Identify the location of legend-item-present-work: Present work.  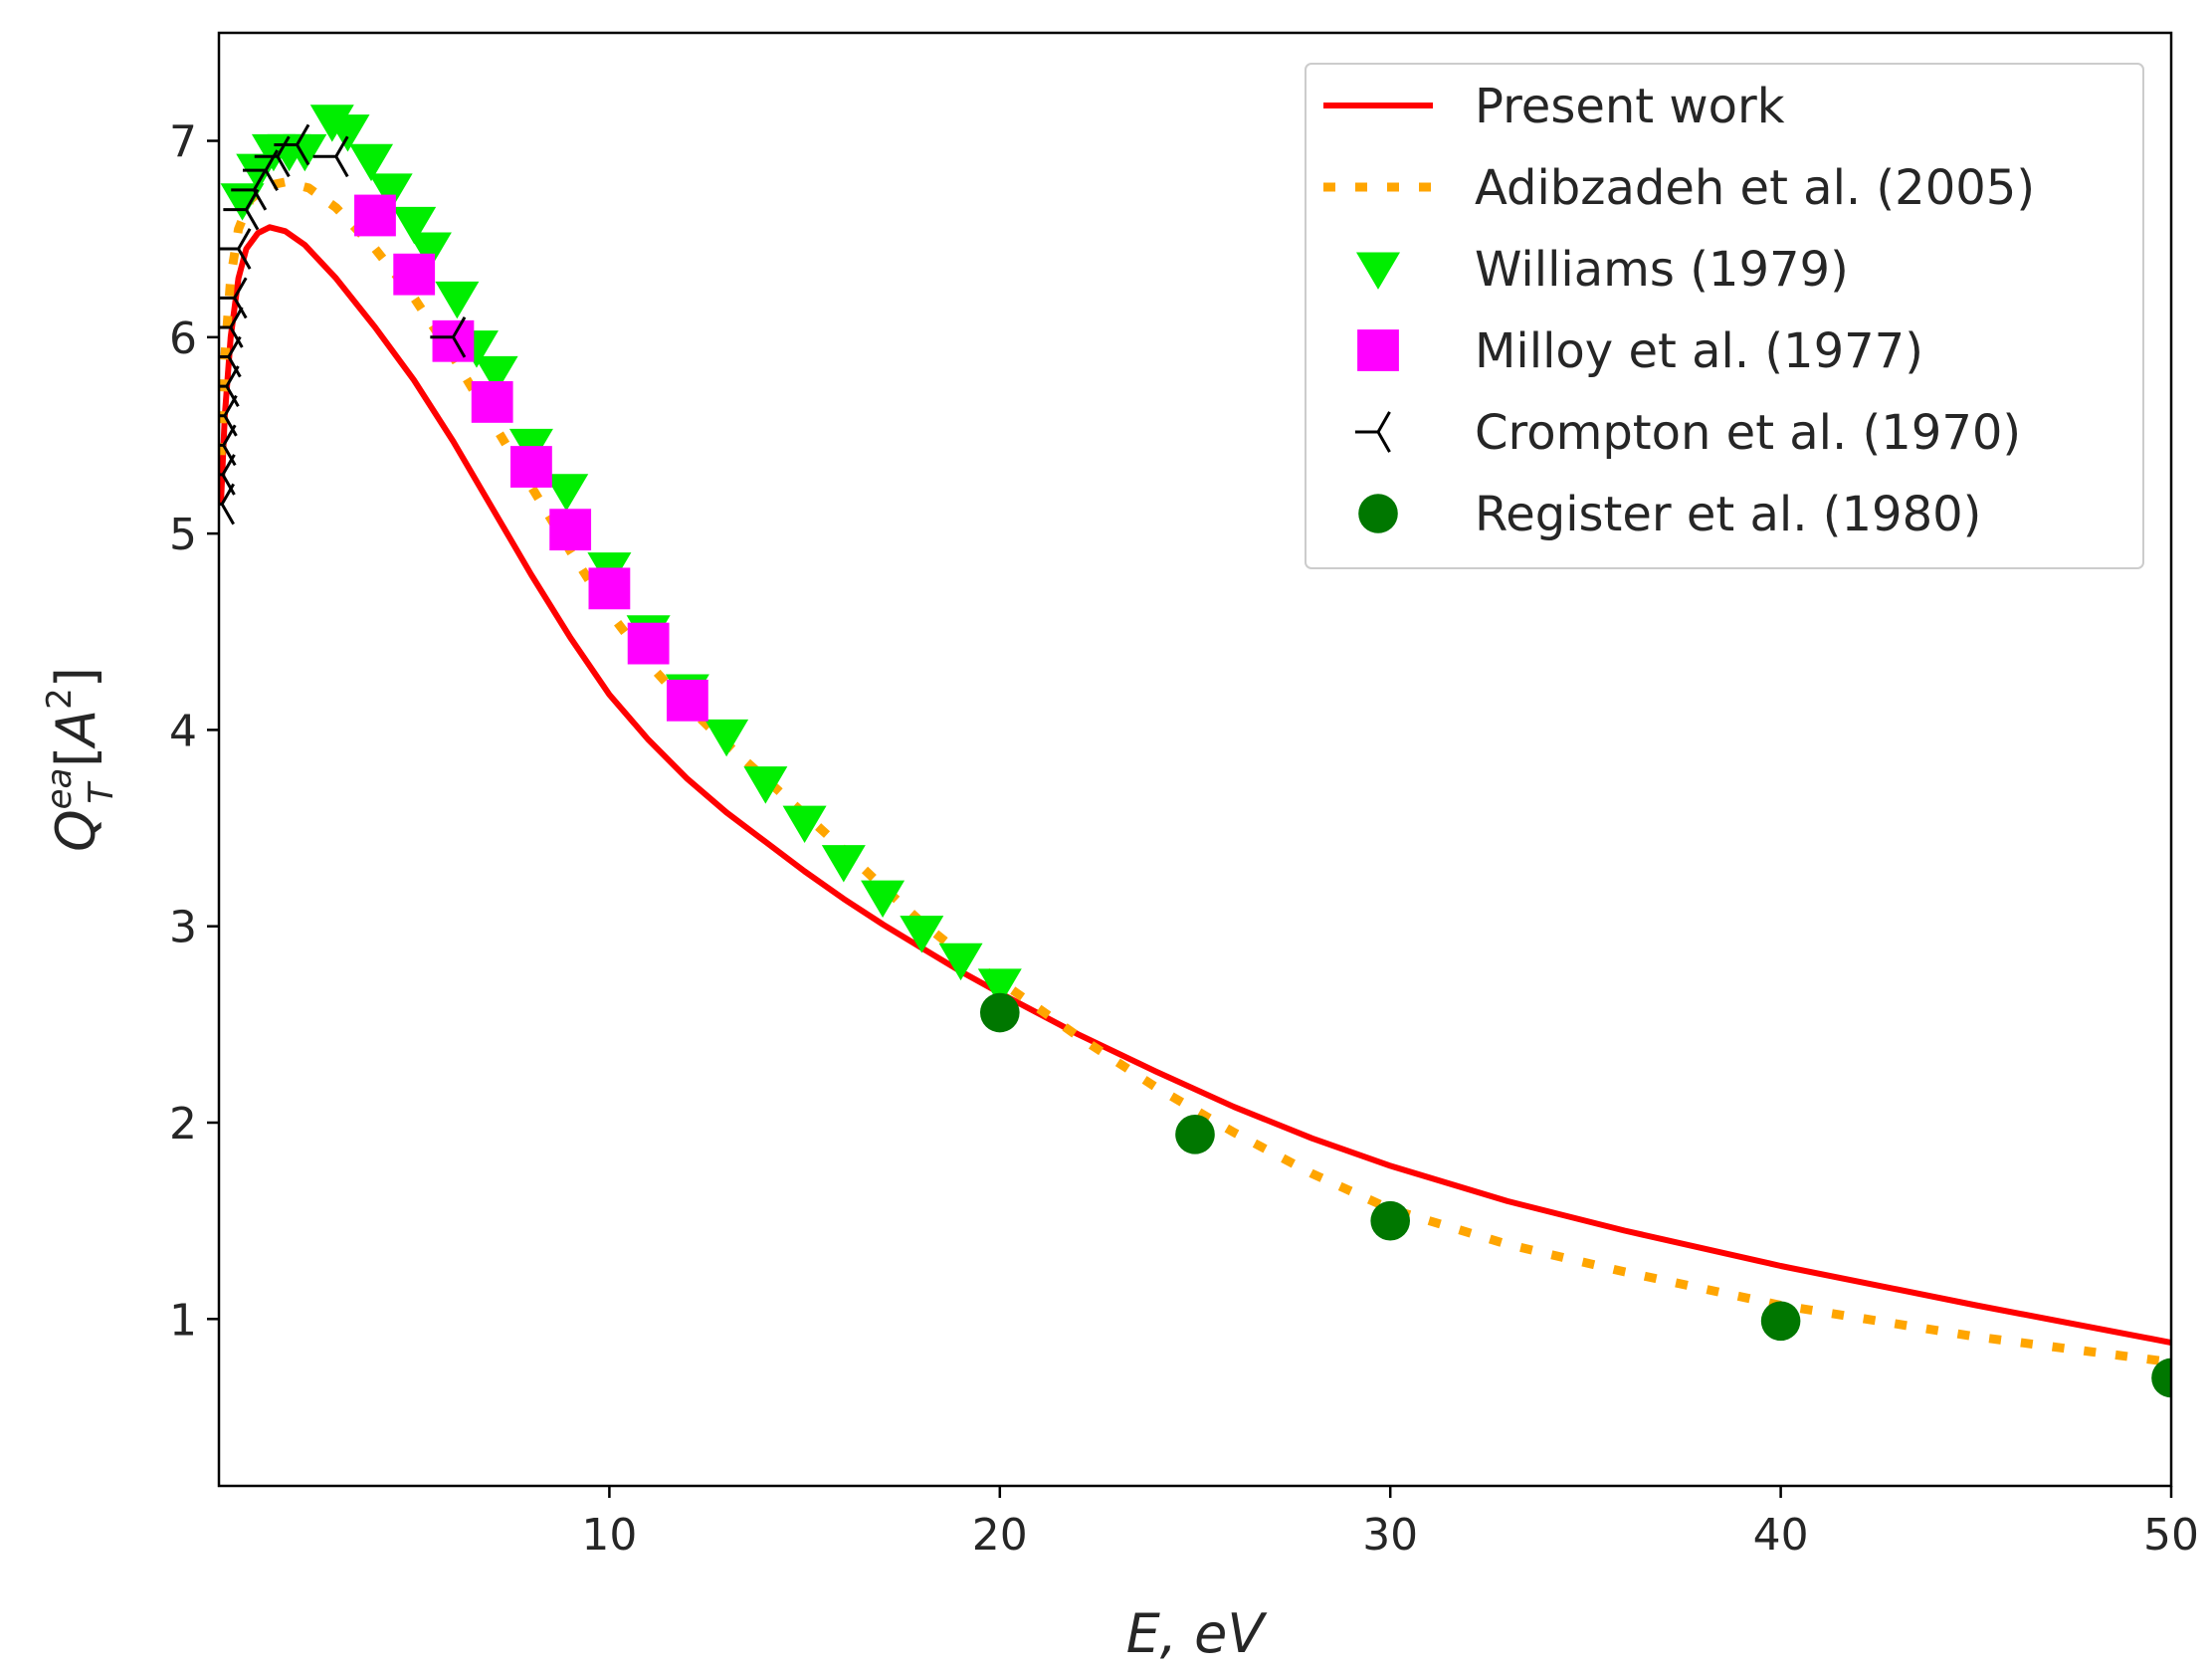
(1554, 106).